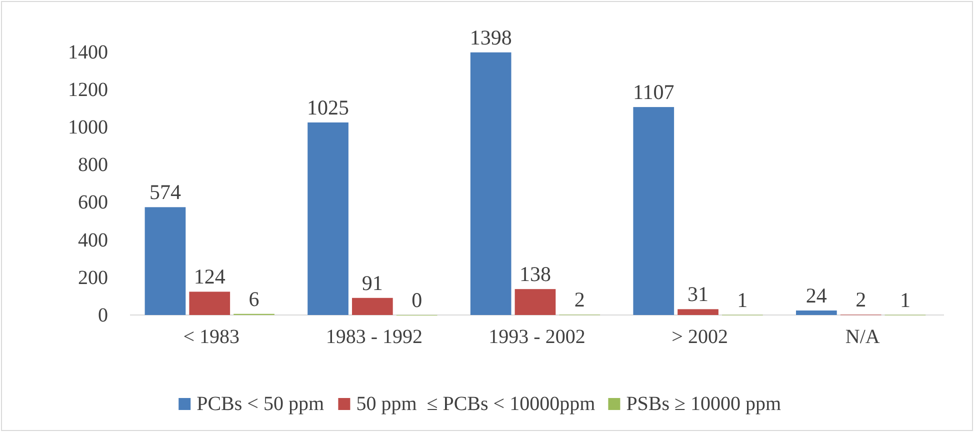  Describe the element at coordinates (88, 127) in the screenshot. I see `y-tick-label: 1000` at that location.